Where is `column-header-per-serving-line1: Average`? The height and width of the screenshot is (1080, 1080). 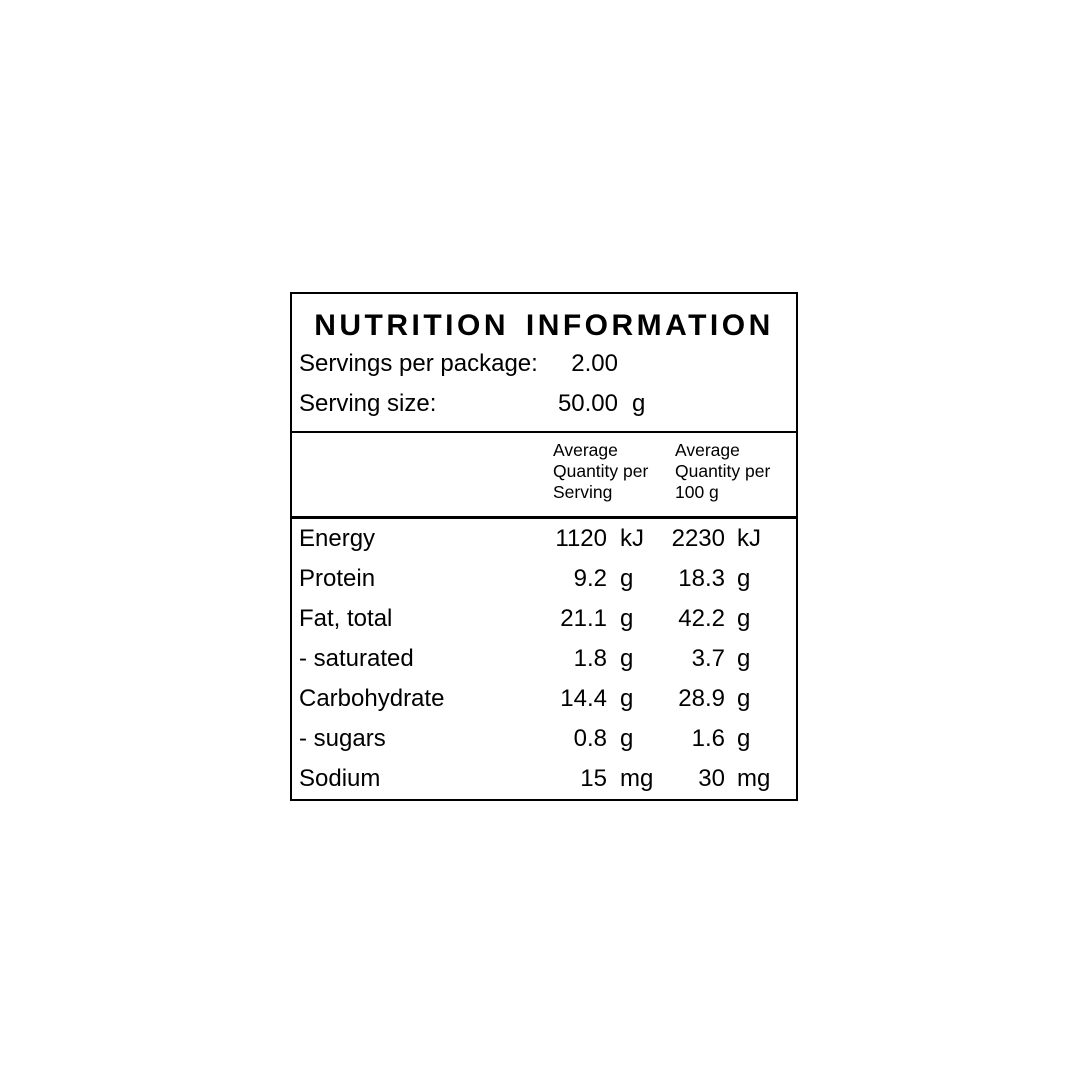 column-header-per-serving-line1: Average is located at coordinates (585, 450).